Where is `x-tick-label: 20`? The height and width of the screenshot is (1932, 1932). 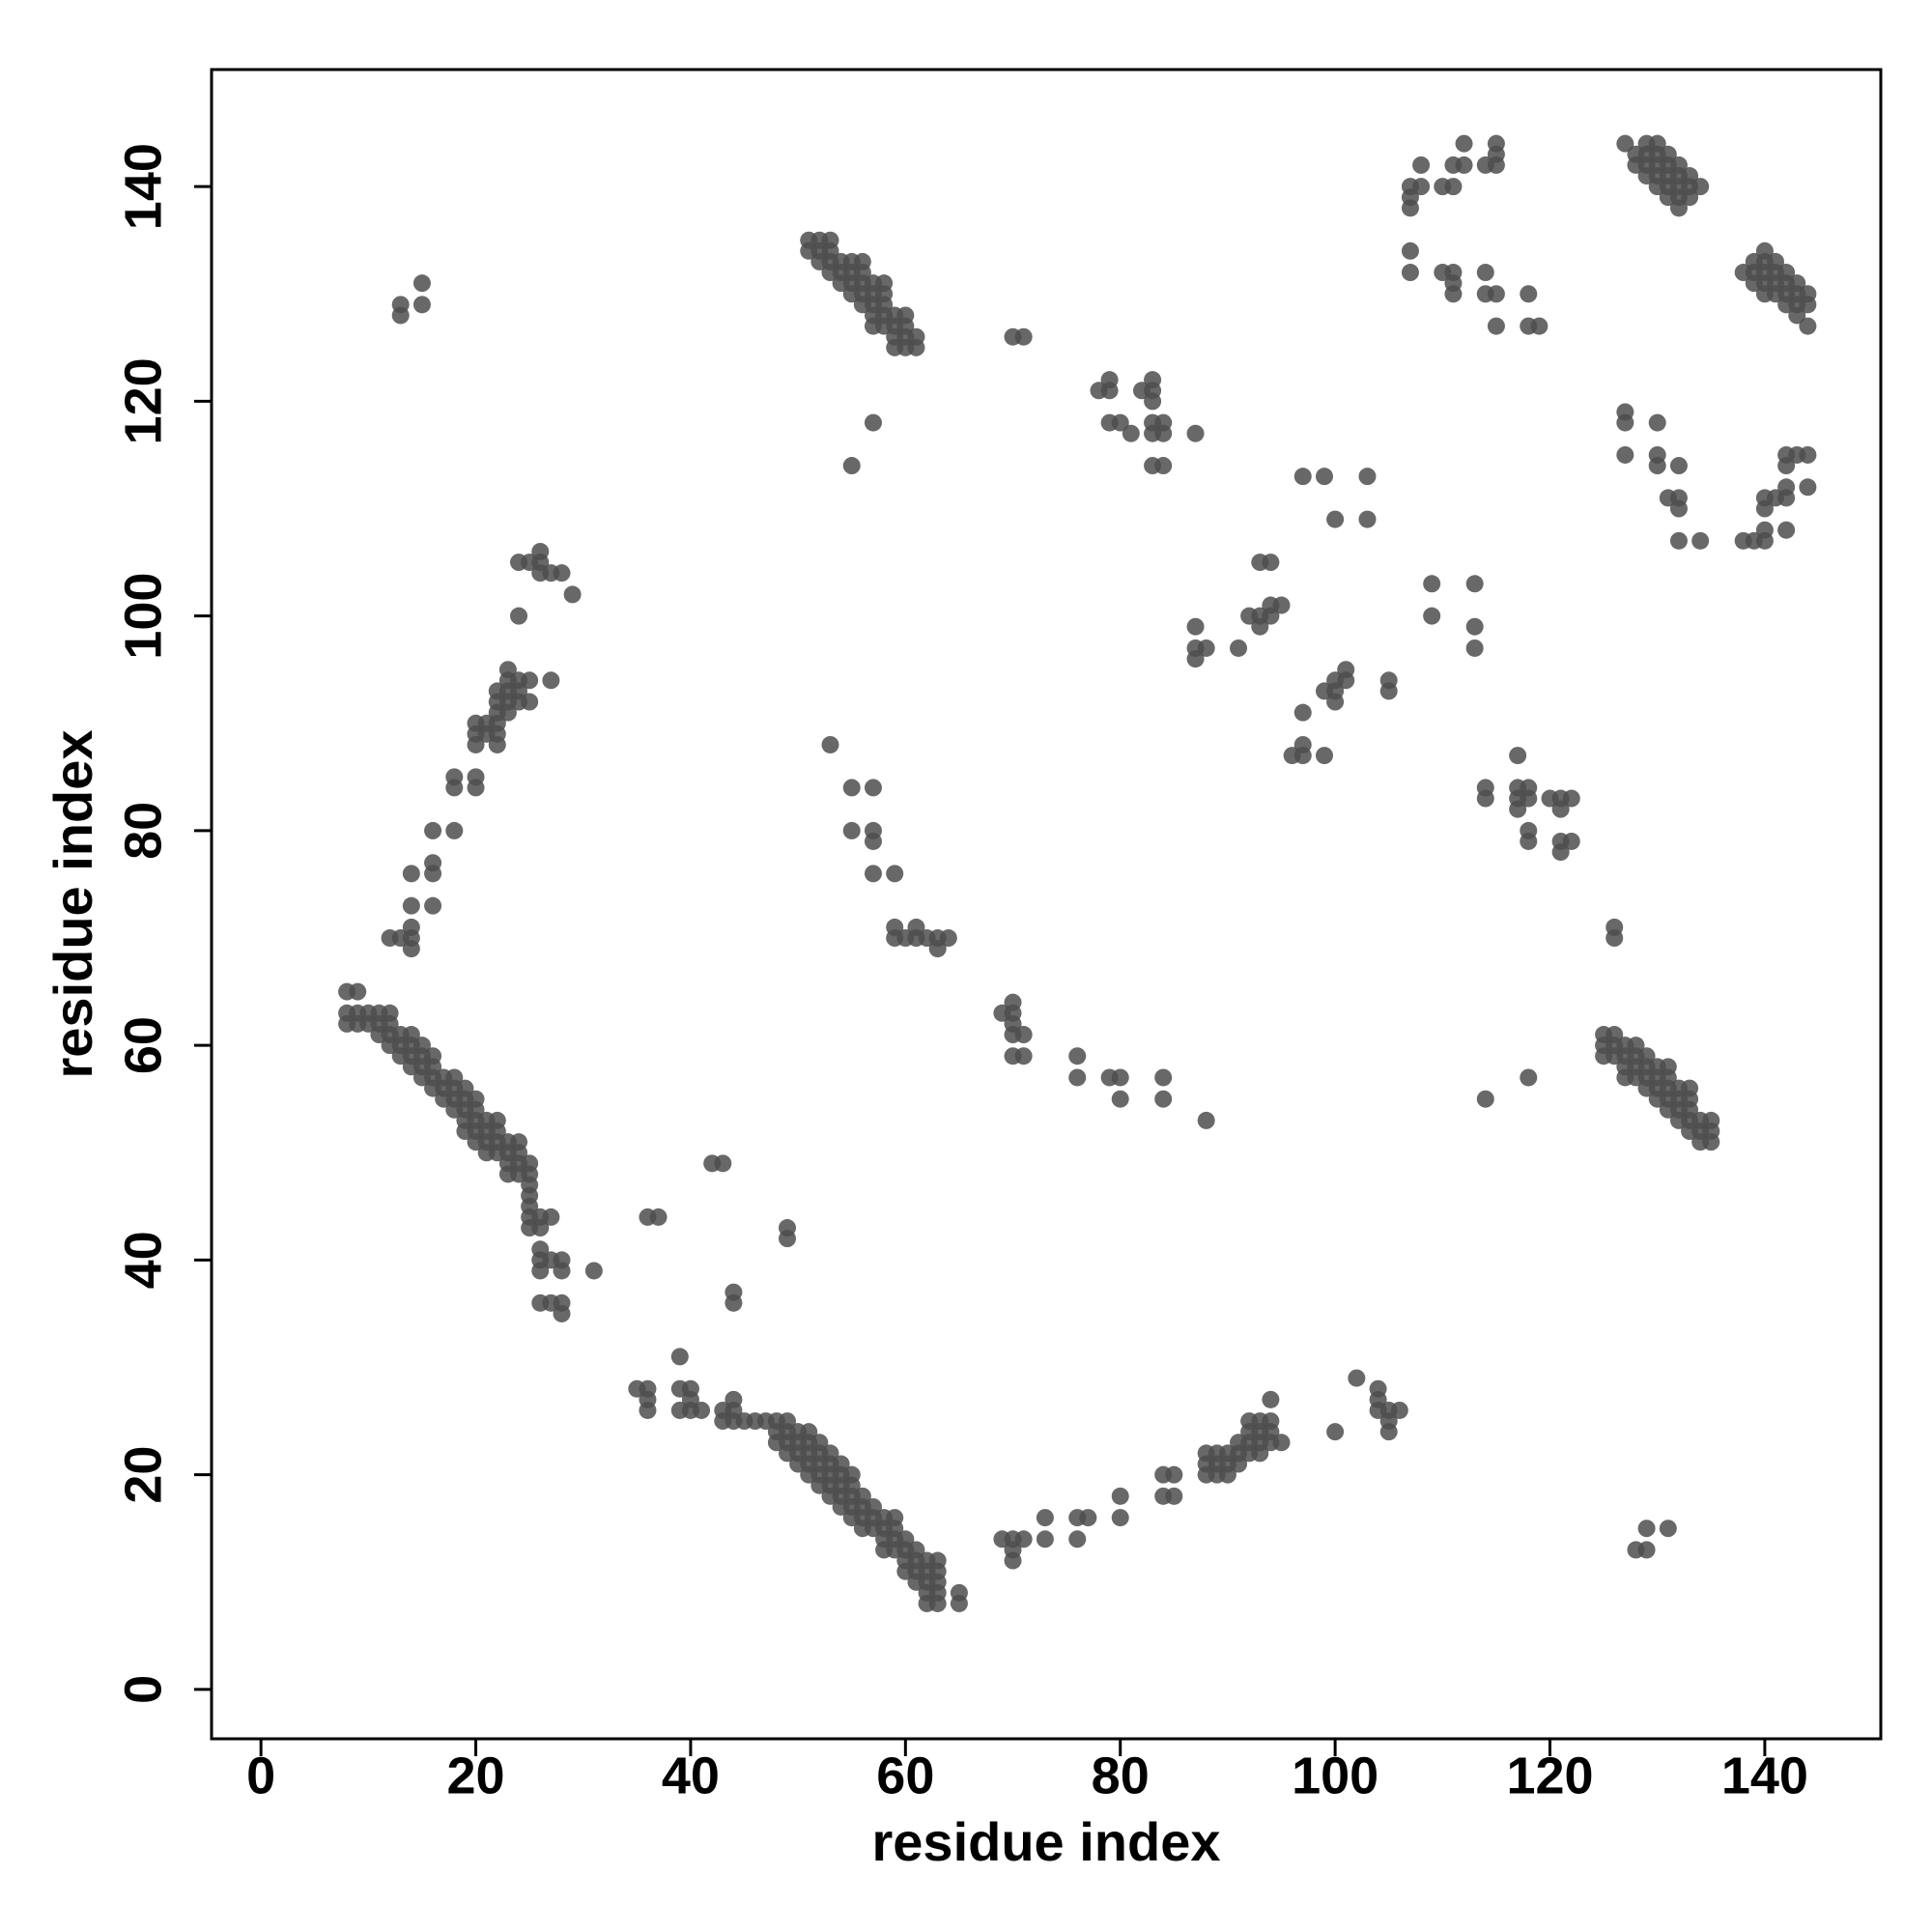
x-tick-label: 20 is located at coordinates (476, 1775).